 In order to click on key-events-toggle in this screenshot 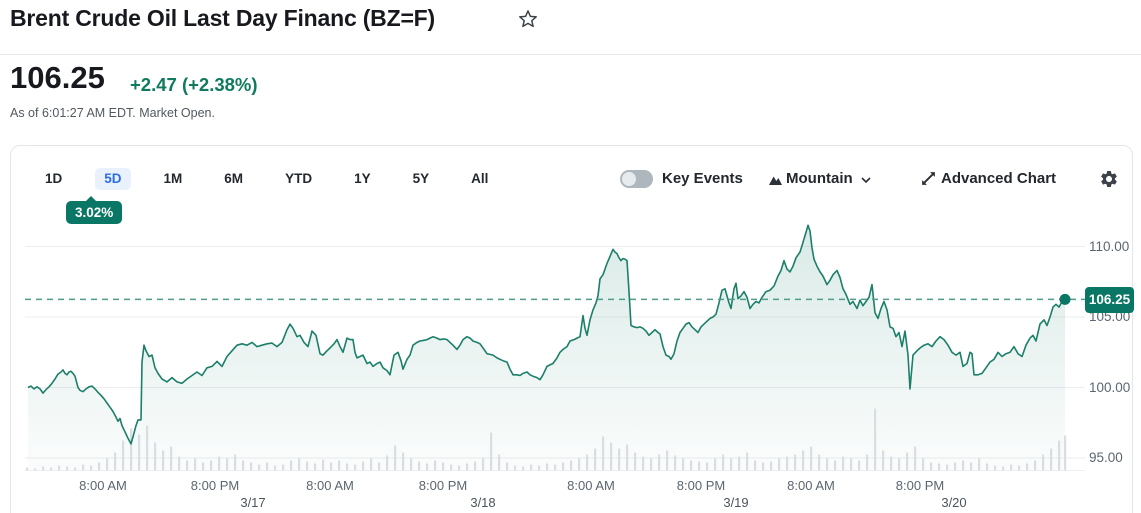, I will do `click(636, 179)`.